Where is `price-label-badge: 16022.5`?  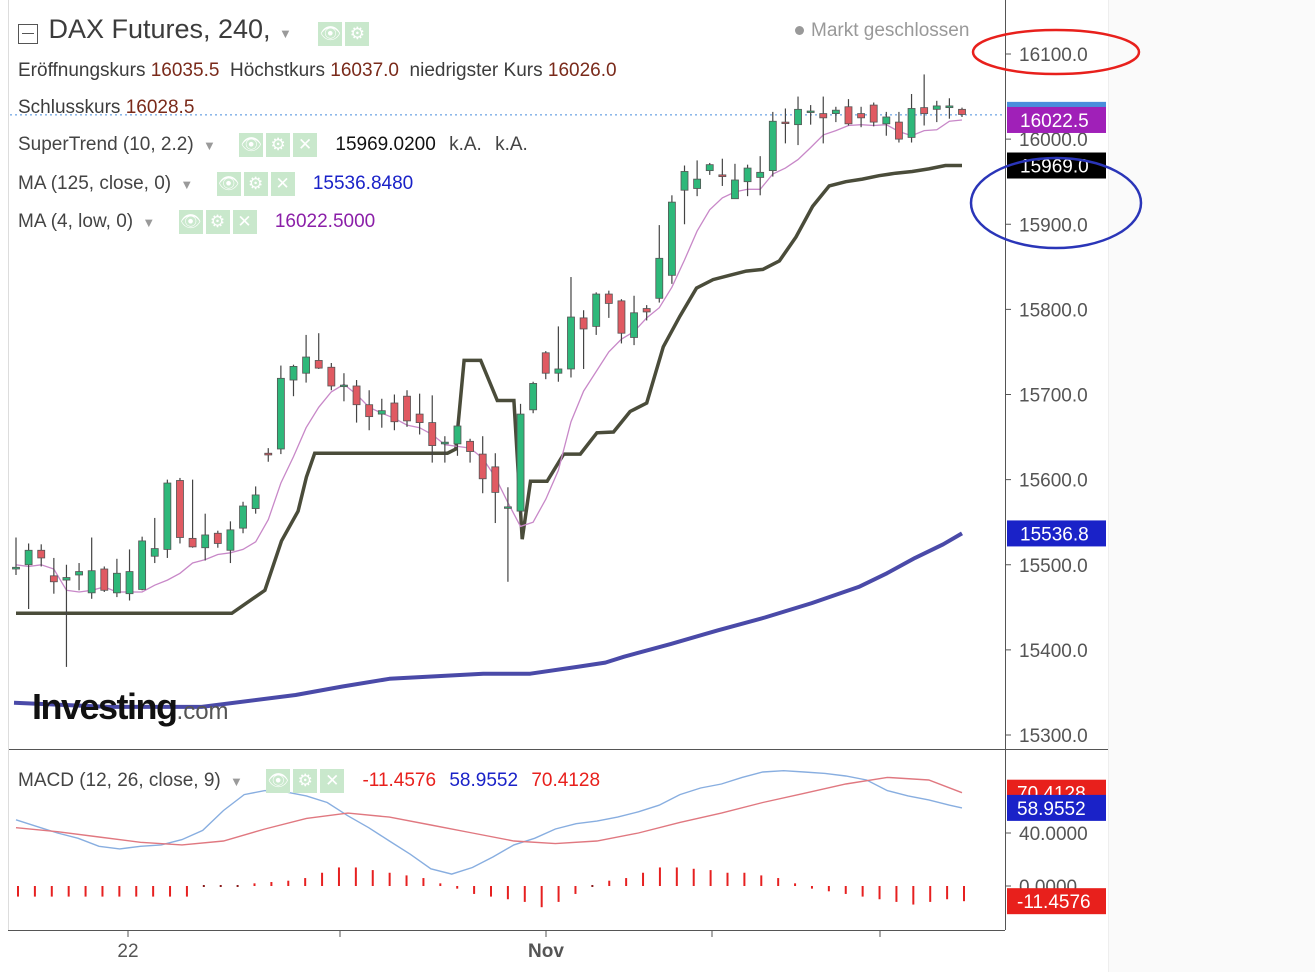
price-label-badge: 16022.5 is located at coordinates (1056, 119).